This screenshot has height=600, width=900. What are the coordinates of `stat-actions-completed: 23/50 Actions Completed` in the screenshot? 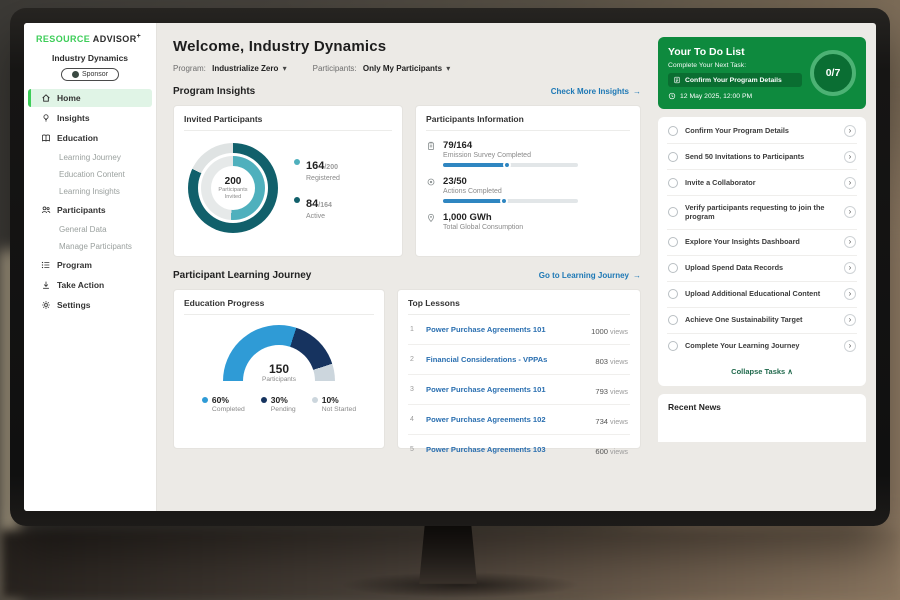 It's located at (528, 190).